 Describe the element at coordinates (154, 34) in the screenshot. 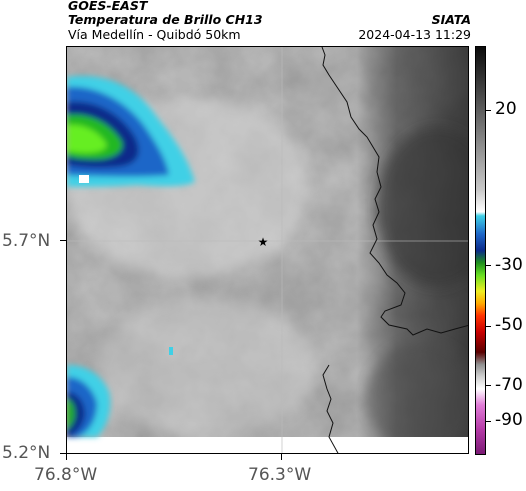

I see `route-subtitle: Vía Medellín - Quibdó 50km` at that location.